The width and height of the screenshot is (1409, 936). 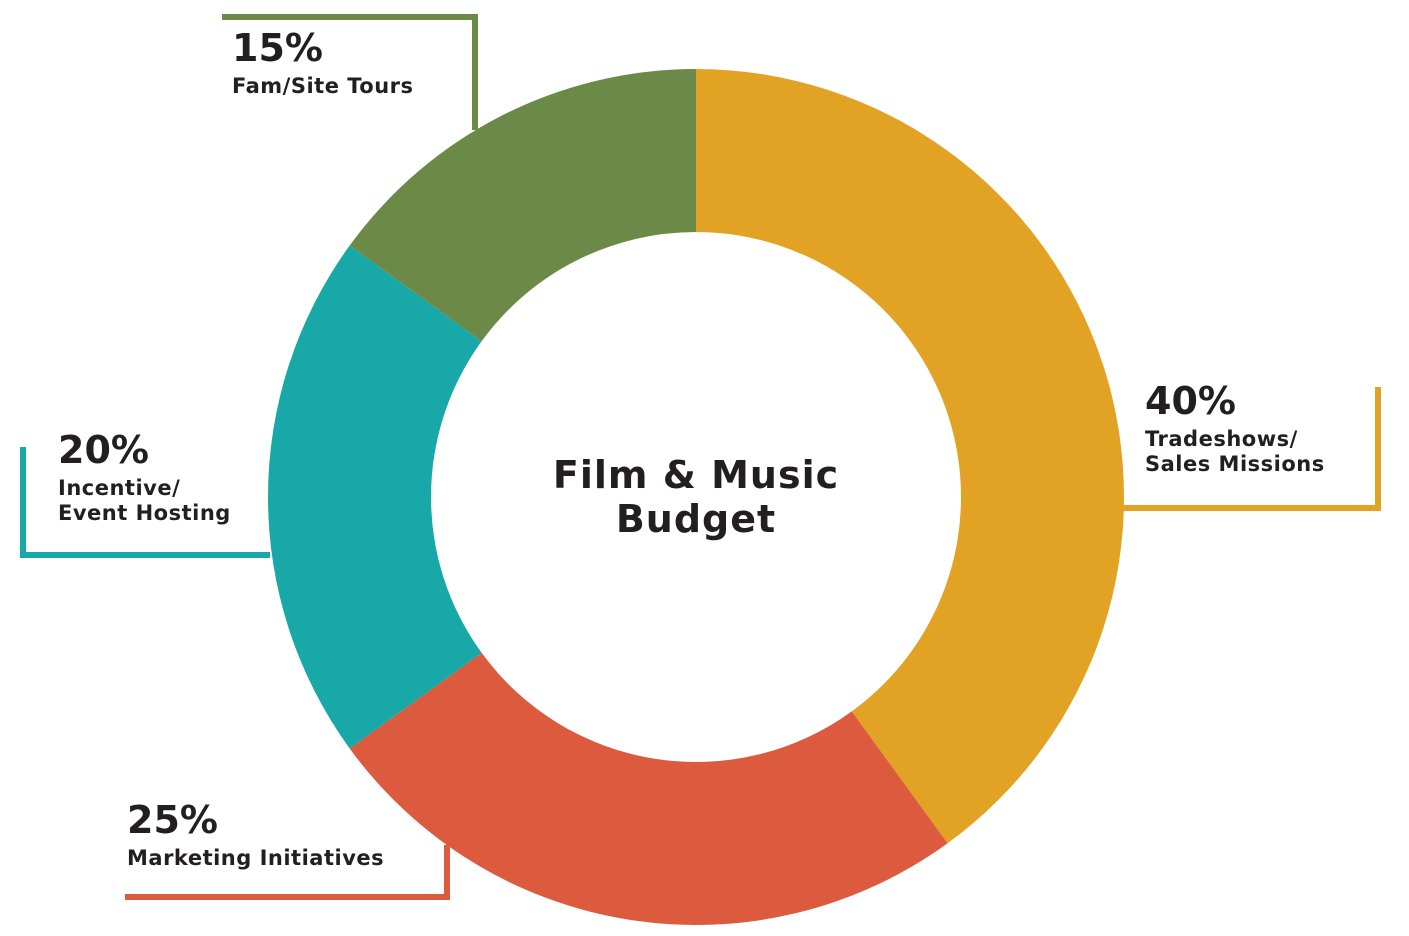 What do you see at coordinates (277, 48) in the screenshot?
I see `value-label: 15%` at bounding box center [277, 48].